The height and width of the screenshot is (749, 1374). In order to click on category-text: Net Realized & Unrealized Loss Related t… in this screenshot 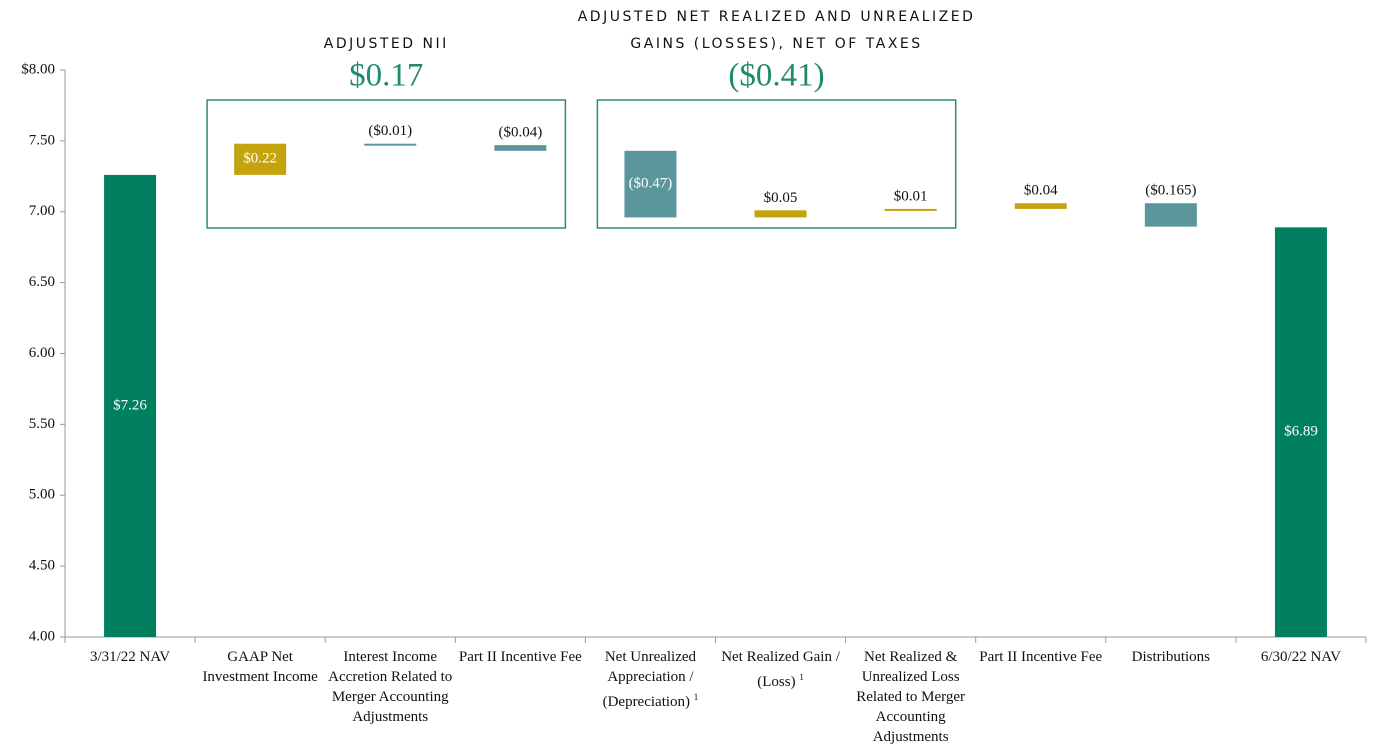, I will do `click(911, 697)`.